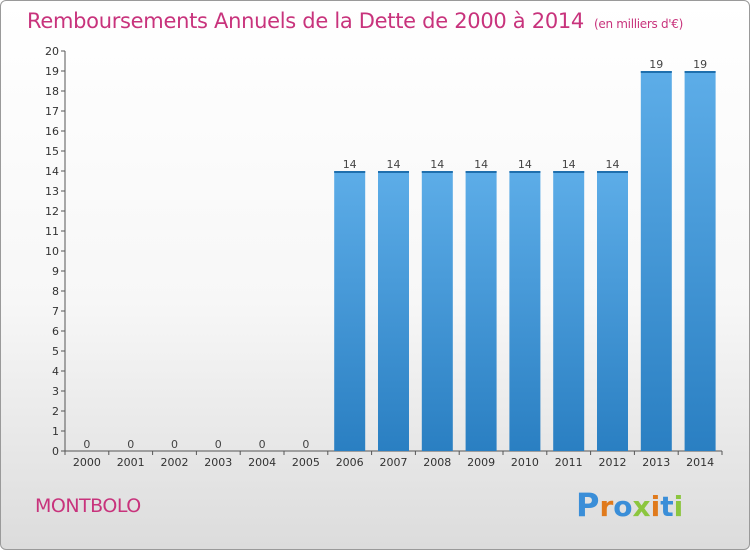  What do you see at coordinates (131, 462) in the screenshot?
I see `x-tick-label: 2001` at bounding box center [131, 462].